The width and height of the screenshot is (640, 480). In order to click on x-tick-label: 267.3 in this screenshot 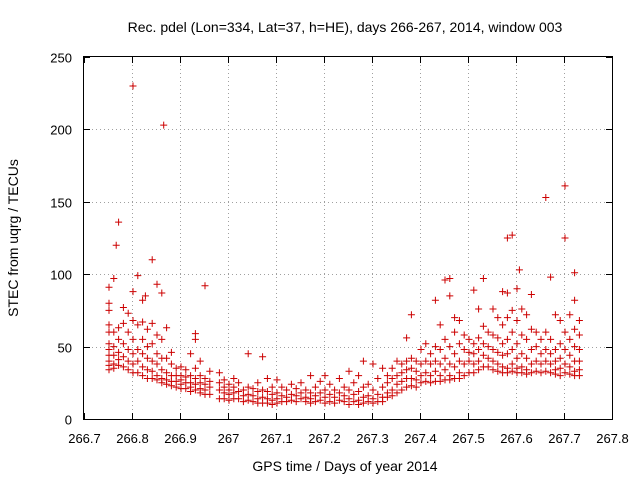, I will do `click(372, 438)`.